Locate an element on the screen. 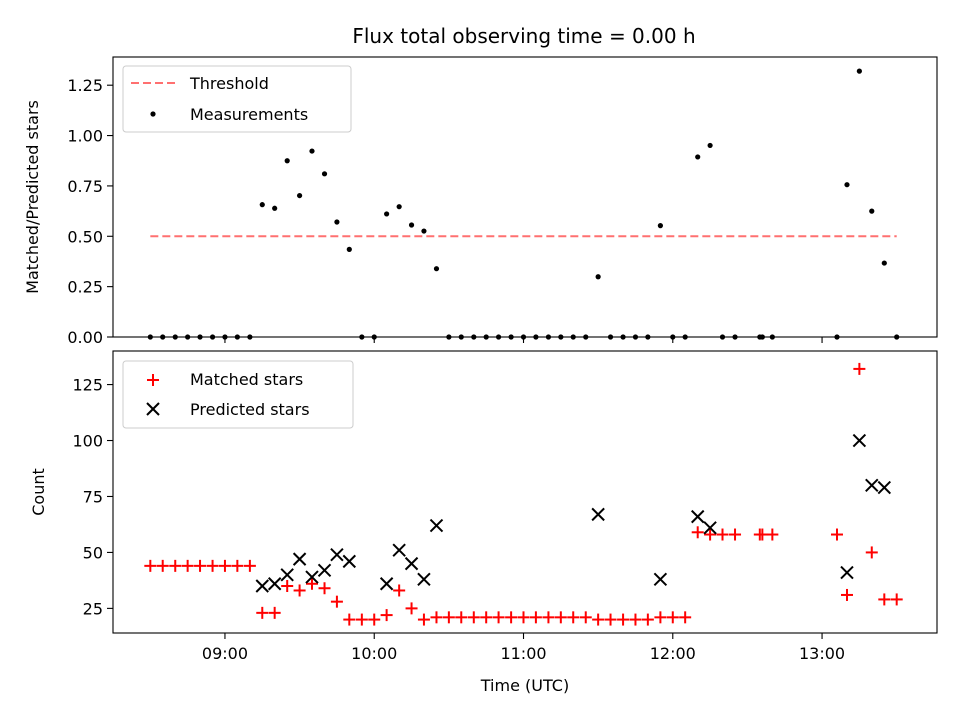 The image size is (960, 720). top-y-tick-label: 0.50 is located at coordinates (85, 236).